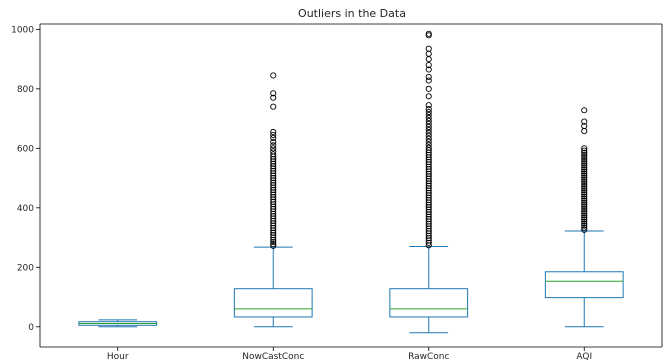 Image resolution: width=664 pixels, height=360 pixels. Describe the element at coordinates (273, 356) in the screenshot. I see `x-tick-label: NowCastConc` at that location.